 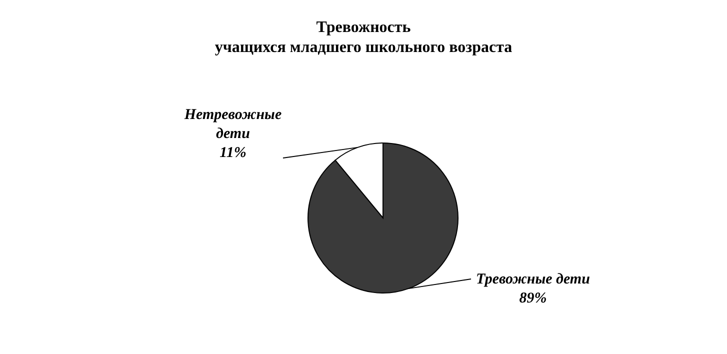 I want to click on data-label: 89%, so click(x=533, y=298).